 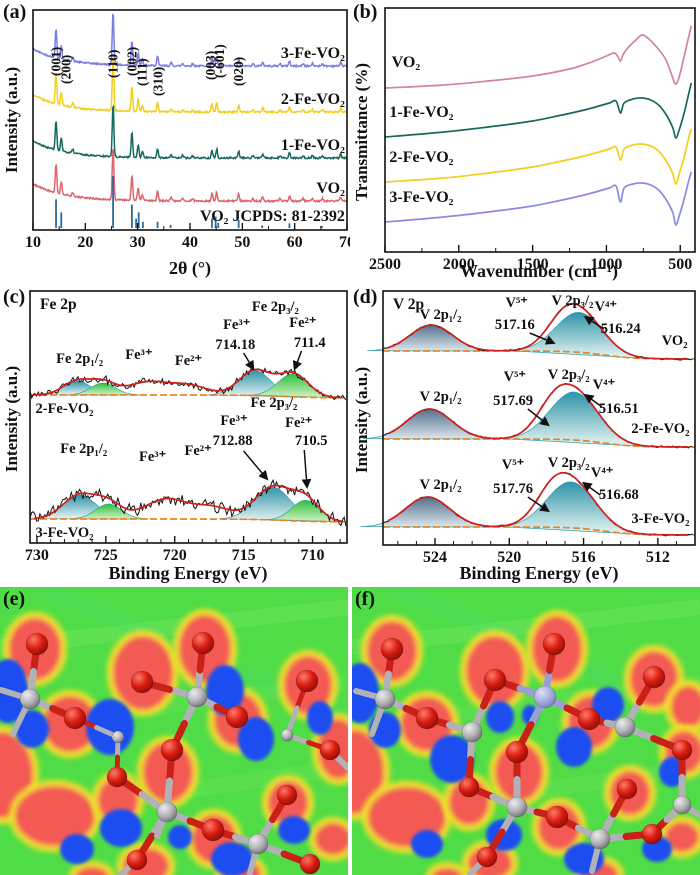 I want to click on x-tick-label: 60, so click(x=295, y=242).